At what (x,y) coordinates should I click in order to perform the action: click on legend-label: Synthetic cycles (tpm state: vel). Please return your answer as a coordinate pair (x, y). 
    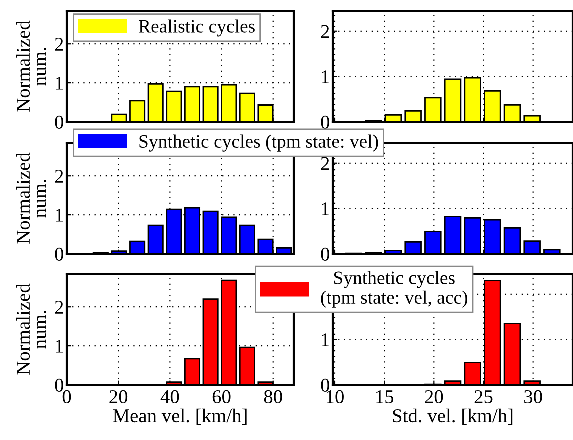
    Looking at the image, I should click on (259, 143).